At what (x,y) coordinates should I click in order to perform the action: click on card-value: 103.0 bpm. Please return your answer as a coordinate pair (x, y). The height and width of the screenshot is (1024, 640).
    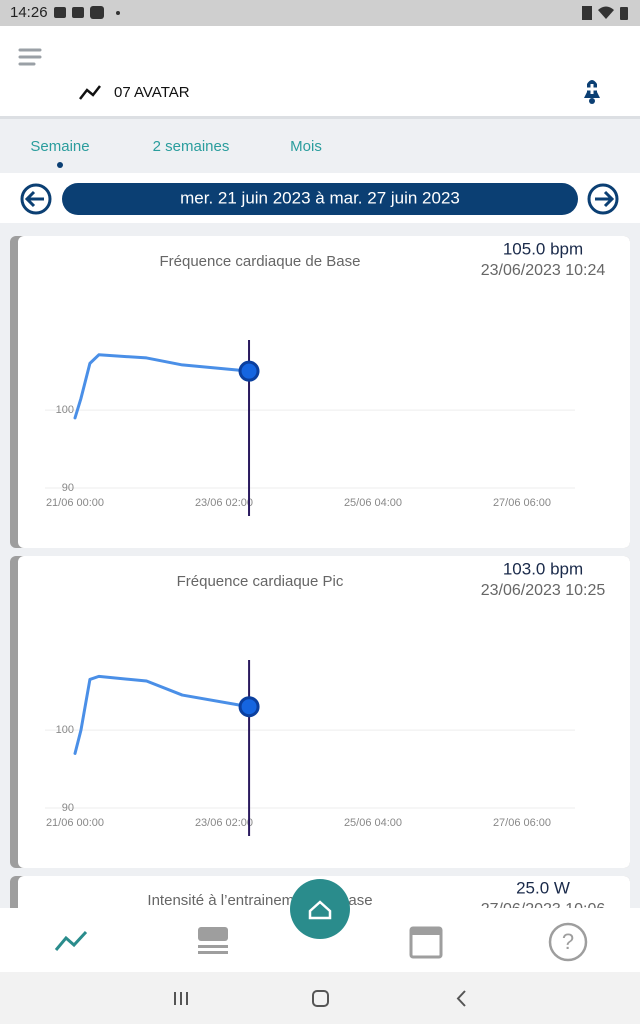
    Looking at the image, I should click on (543, 568).